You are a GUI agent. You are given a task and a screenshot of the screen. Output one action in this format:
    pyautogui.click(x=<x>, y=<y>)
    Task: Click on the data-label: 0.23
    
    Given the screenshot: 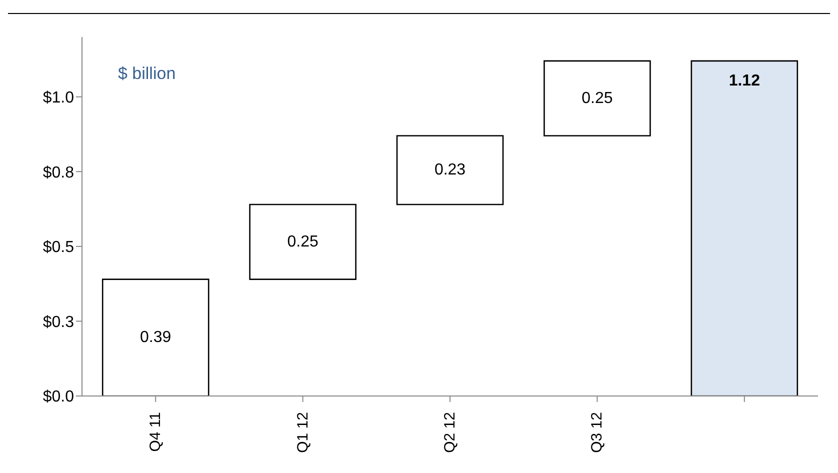 What is the action you would take?
    pyautogui.click(x=450, y=170)
    